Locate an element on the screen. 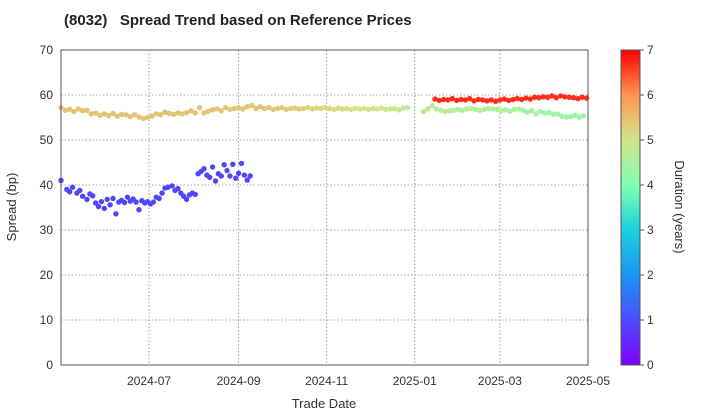  x-tick-label: 2025-05 is located at coordinates (588, 381).